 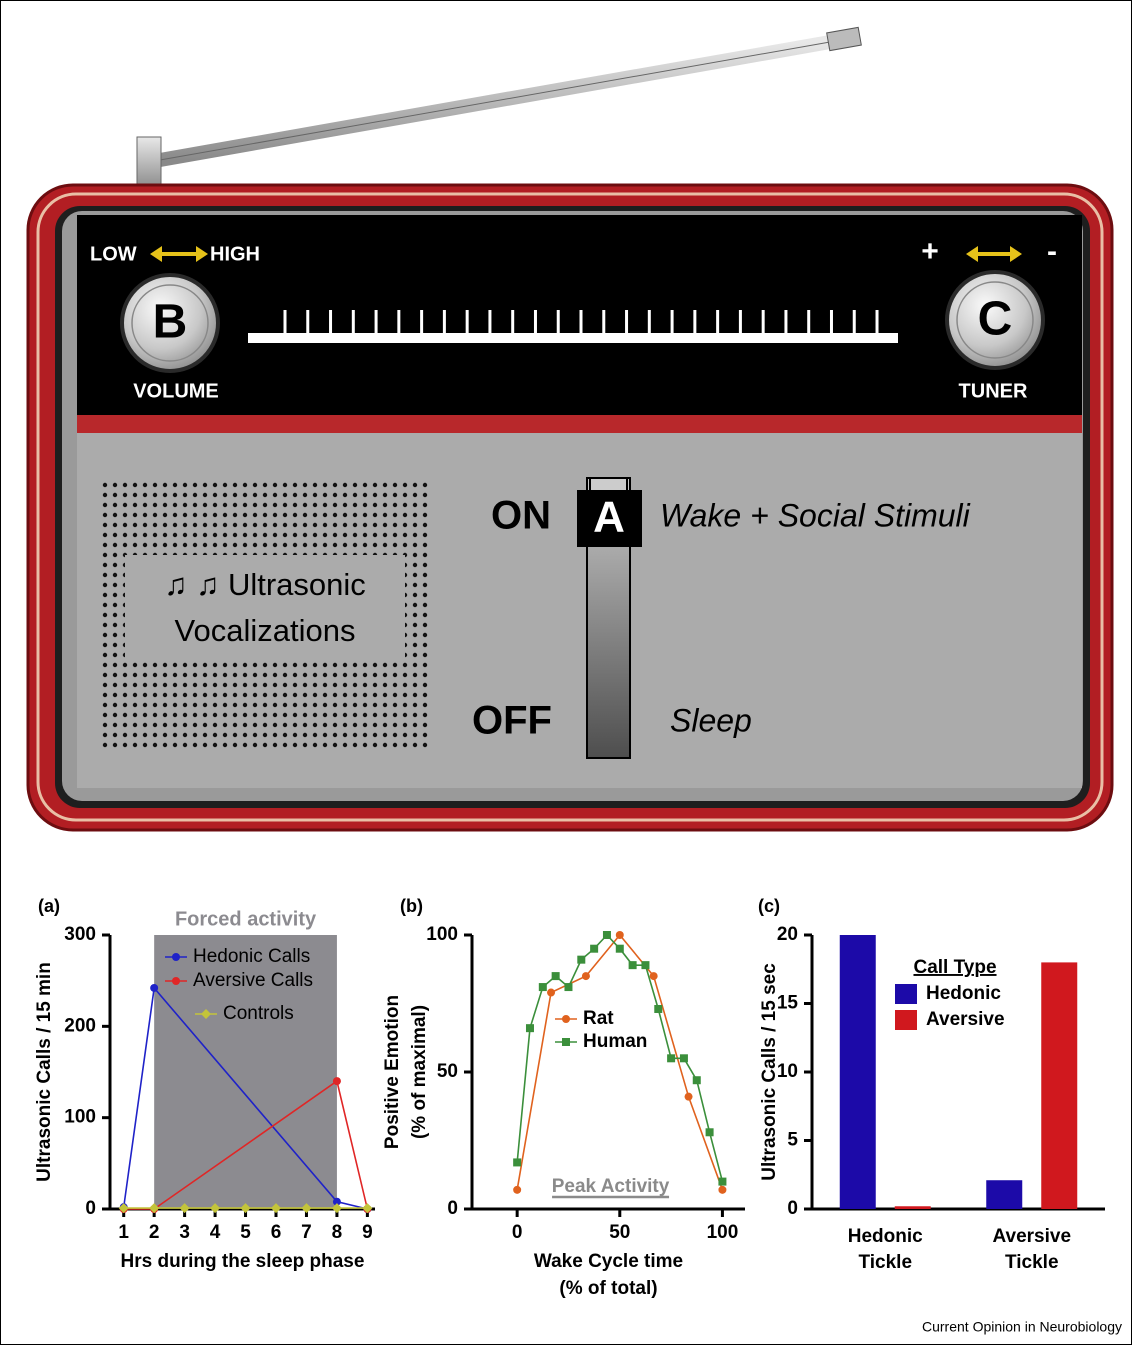 I want to click on x-tick-label: 5, so click(x=245, y=1232).